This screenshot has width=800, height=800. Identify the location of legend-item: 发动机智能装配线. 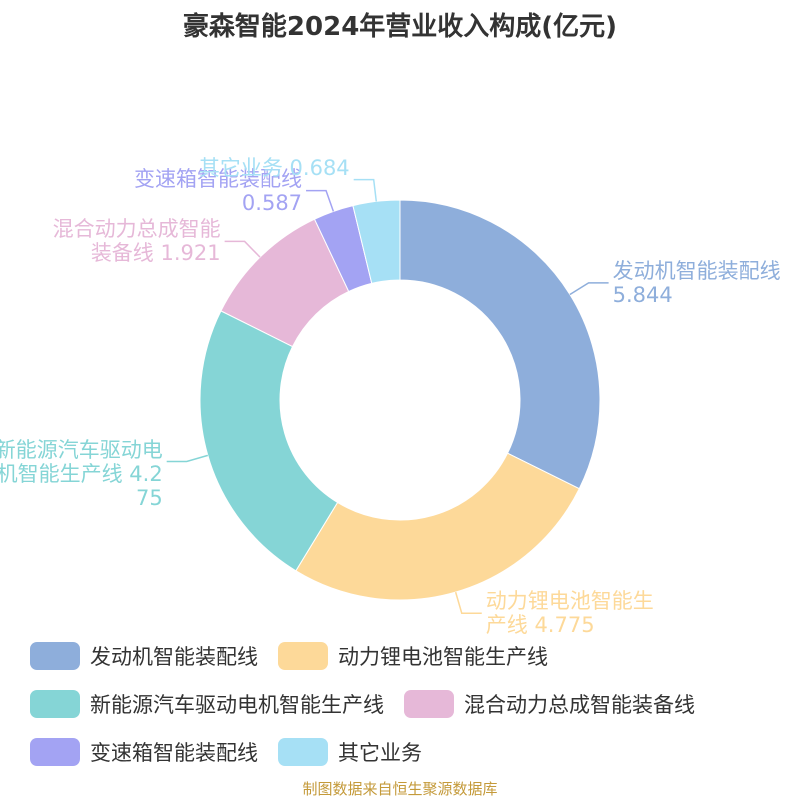
(144, 656).